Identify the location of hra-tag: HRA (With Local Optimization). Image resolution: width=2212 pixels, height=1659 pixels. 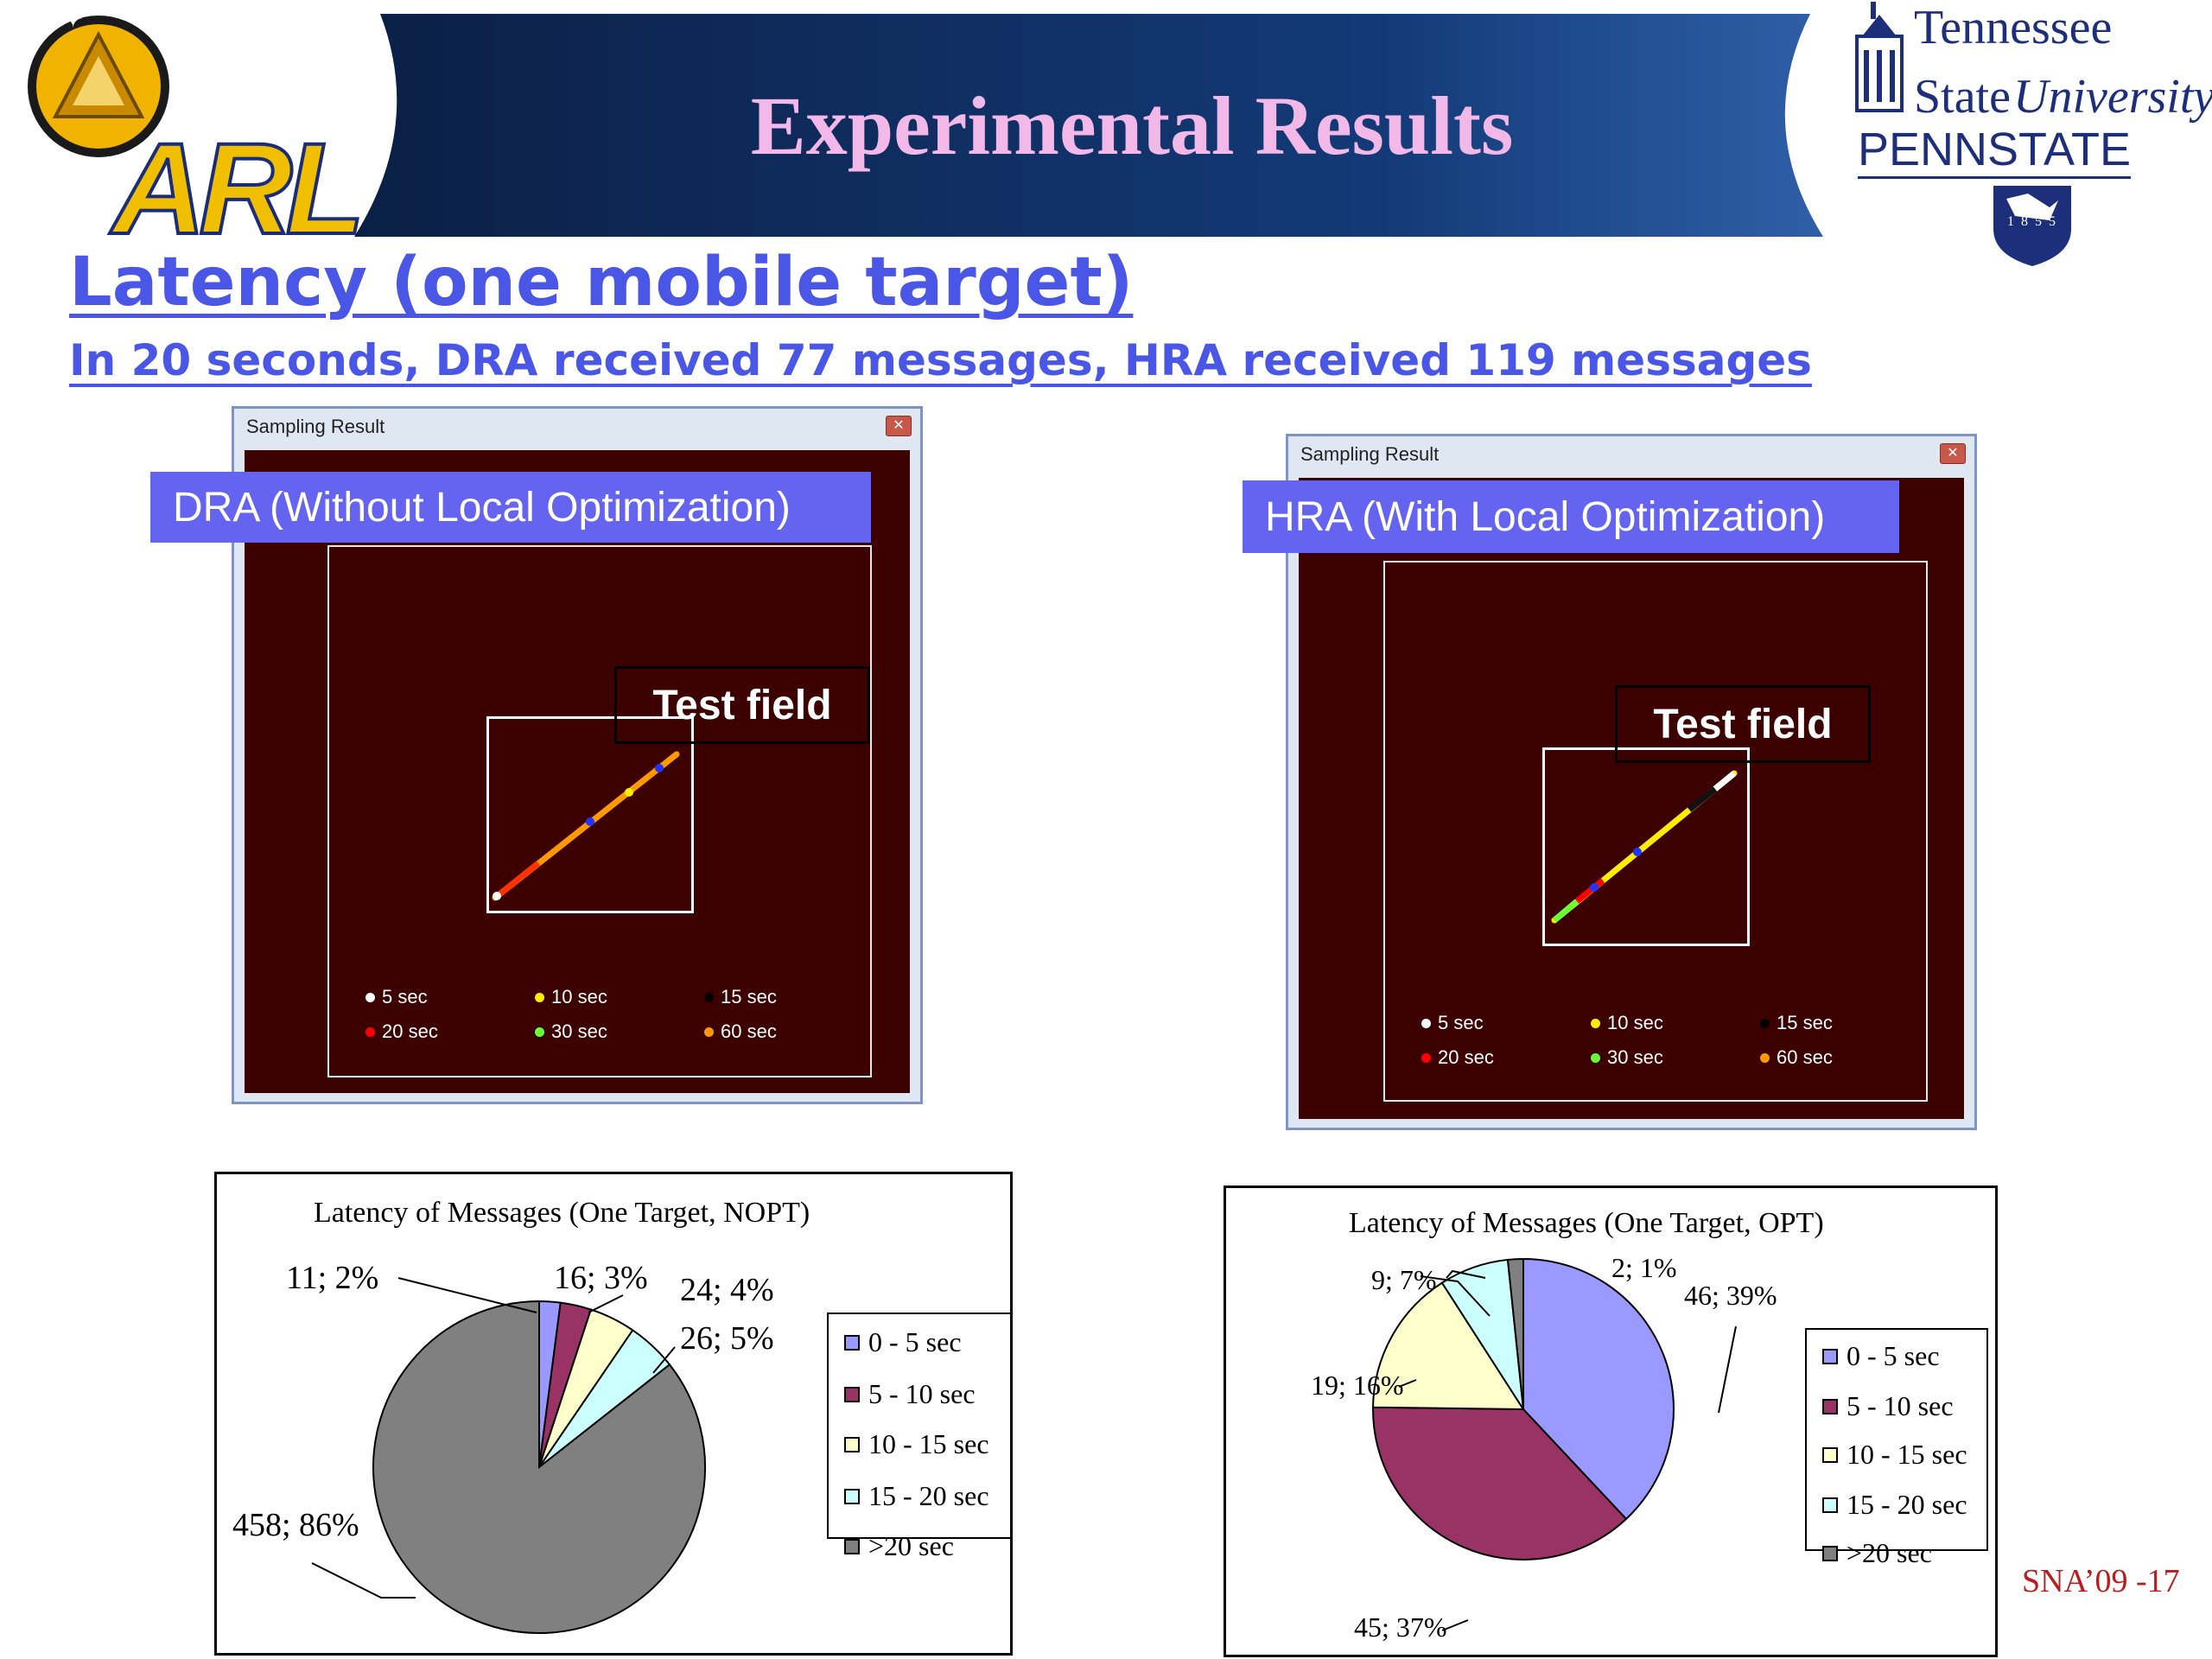
(1571, 516).